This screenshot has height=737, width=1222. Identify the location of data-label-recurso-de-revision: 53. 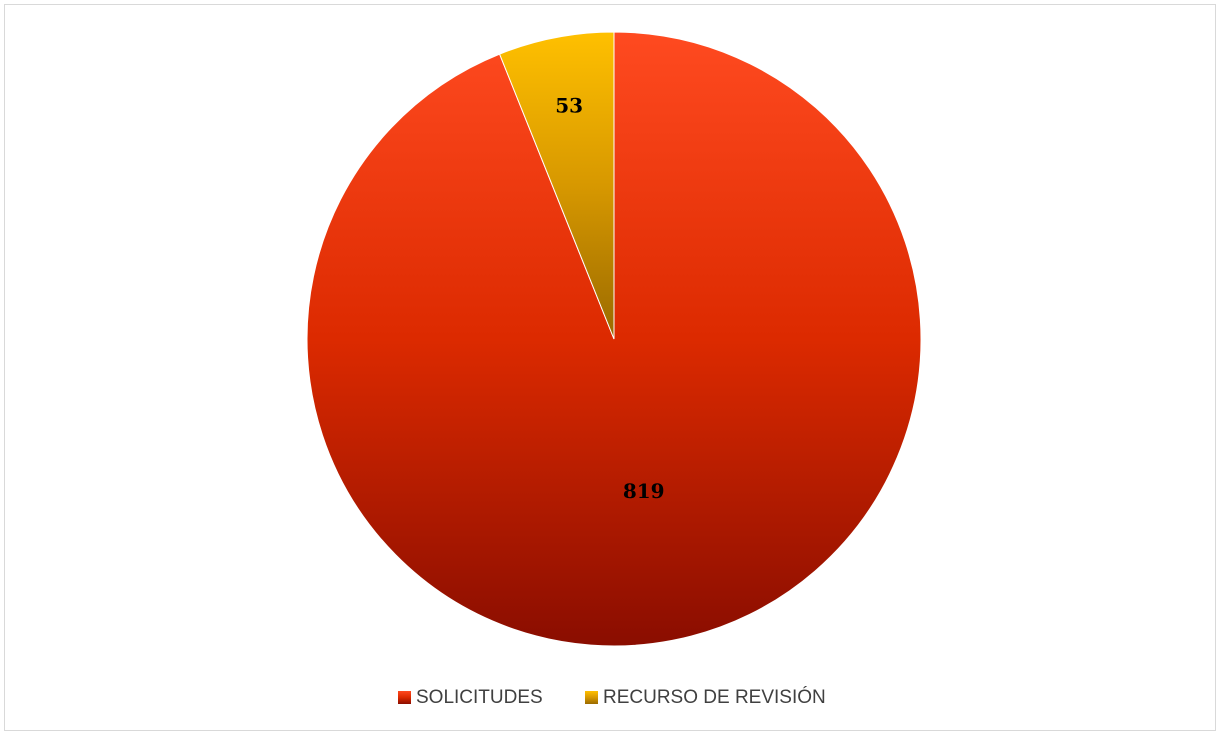
(569, 105).